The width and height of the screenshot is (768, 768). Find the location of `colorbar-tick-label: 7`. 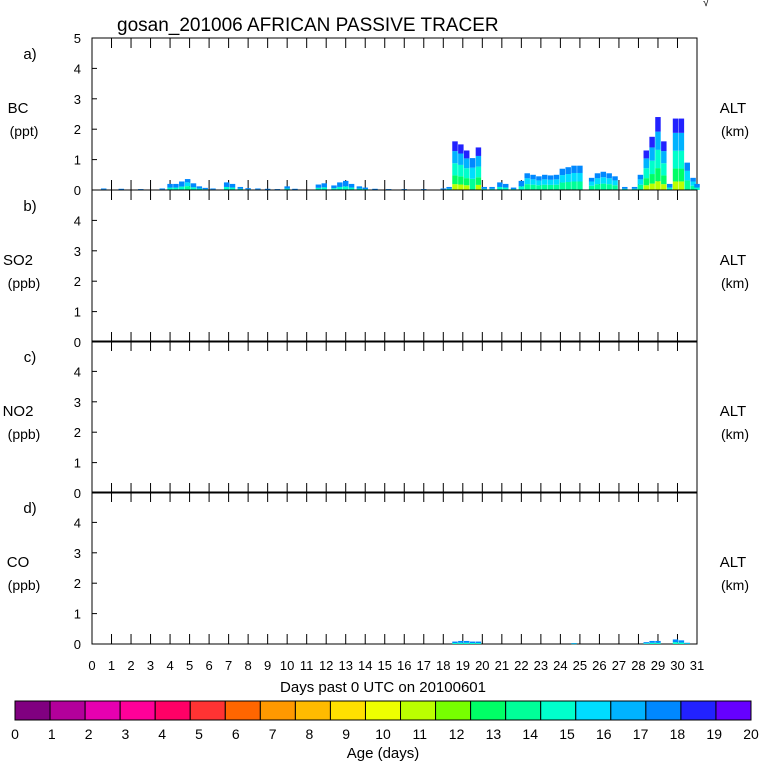

colorbar-tick-label: 7 is located at coordinates (273, 734).